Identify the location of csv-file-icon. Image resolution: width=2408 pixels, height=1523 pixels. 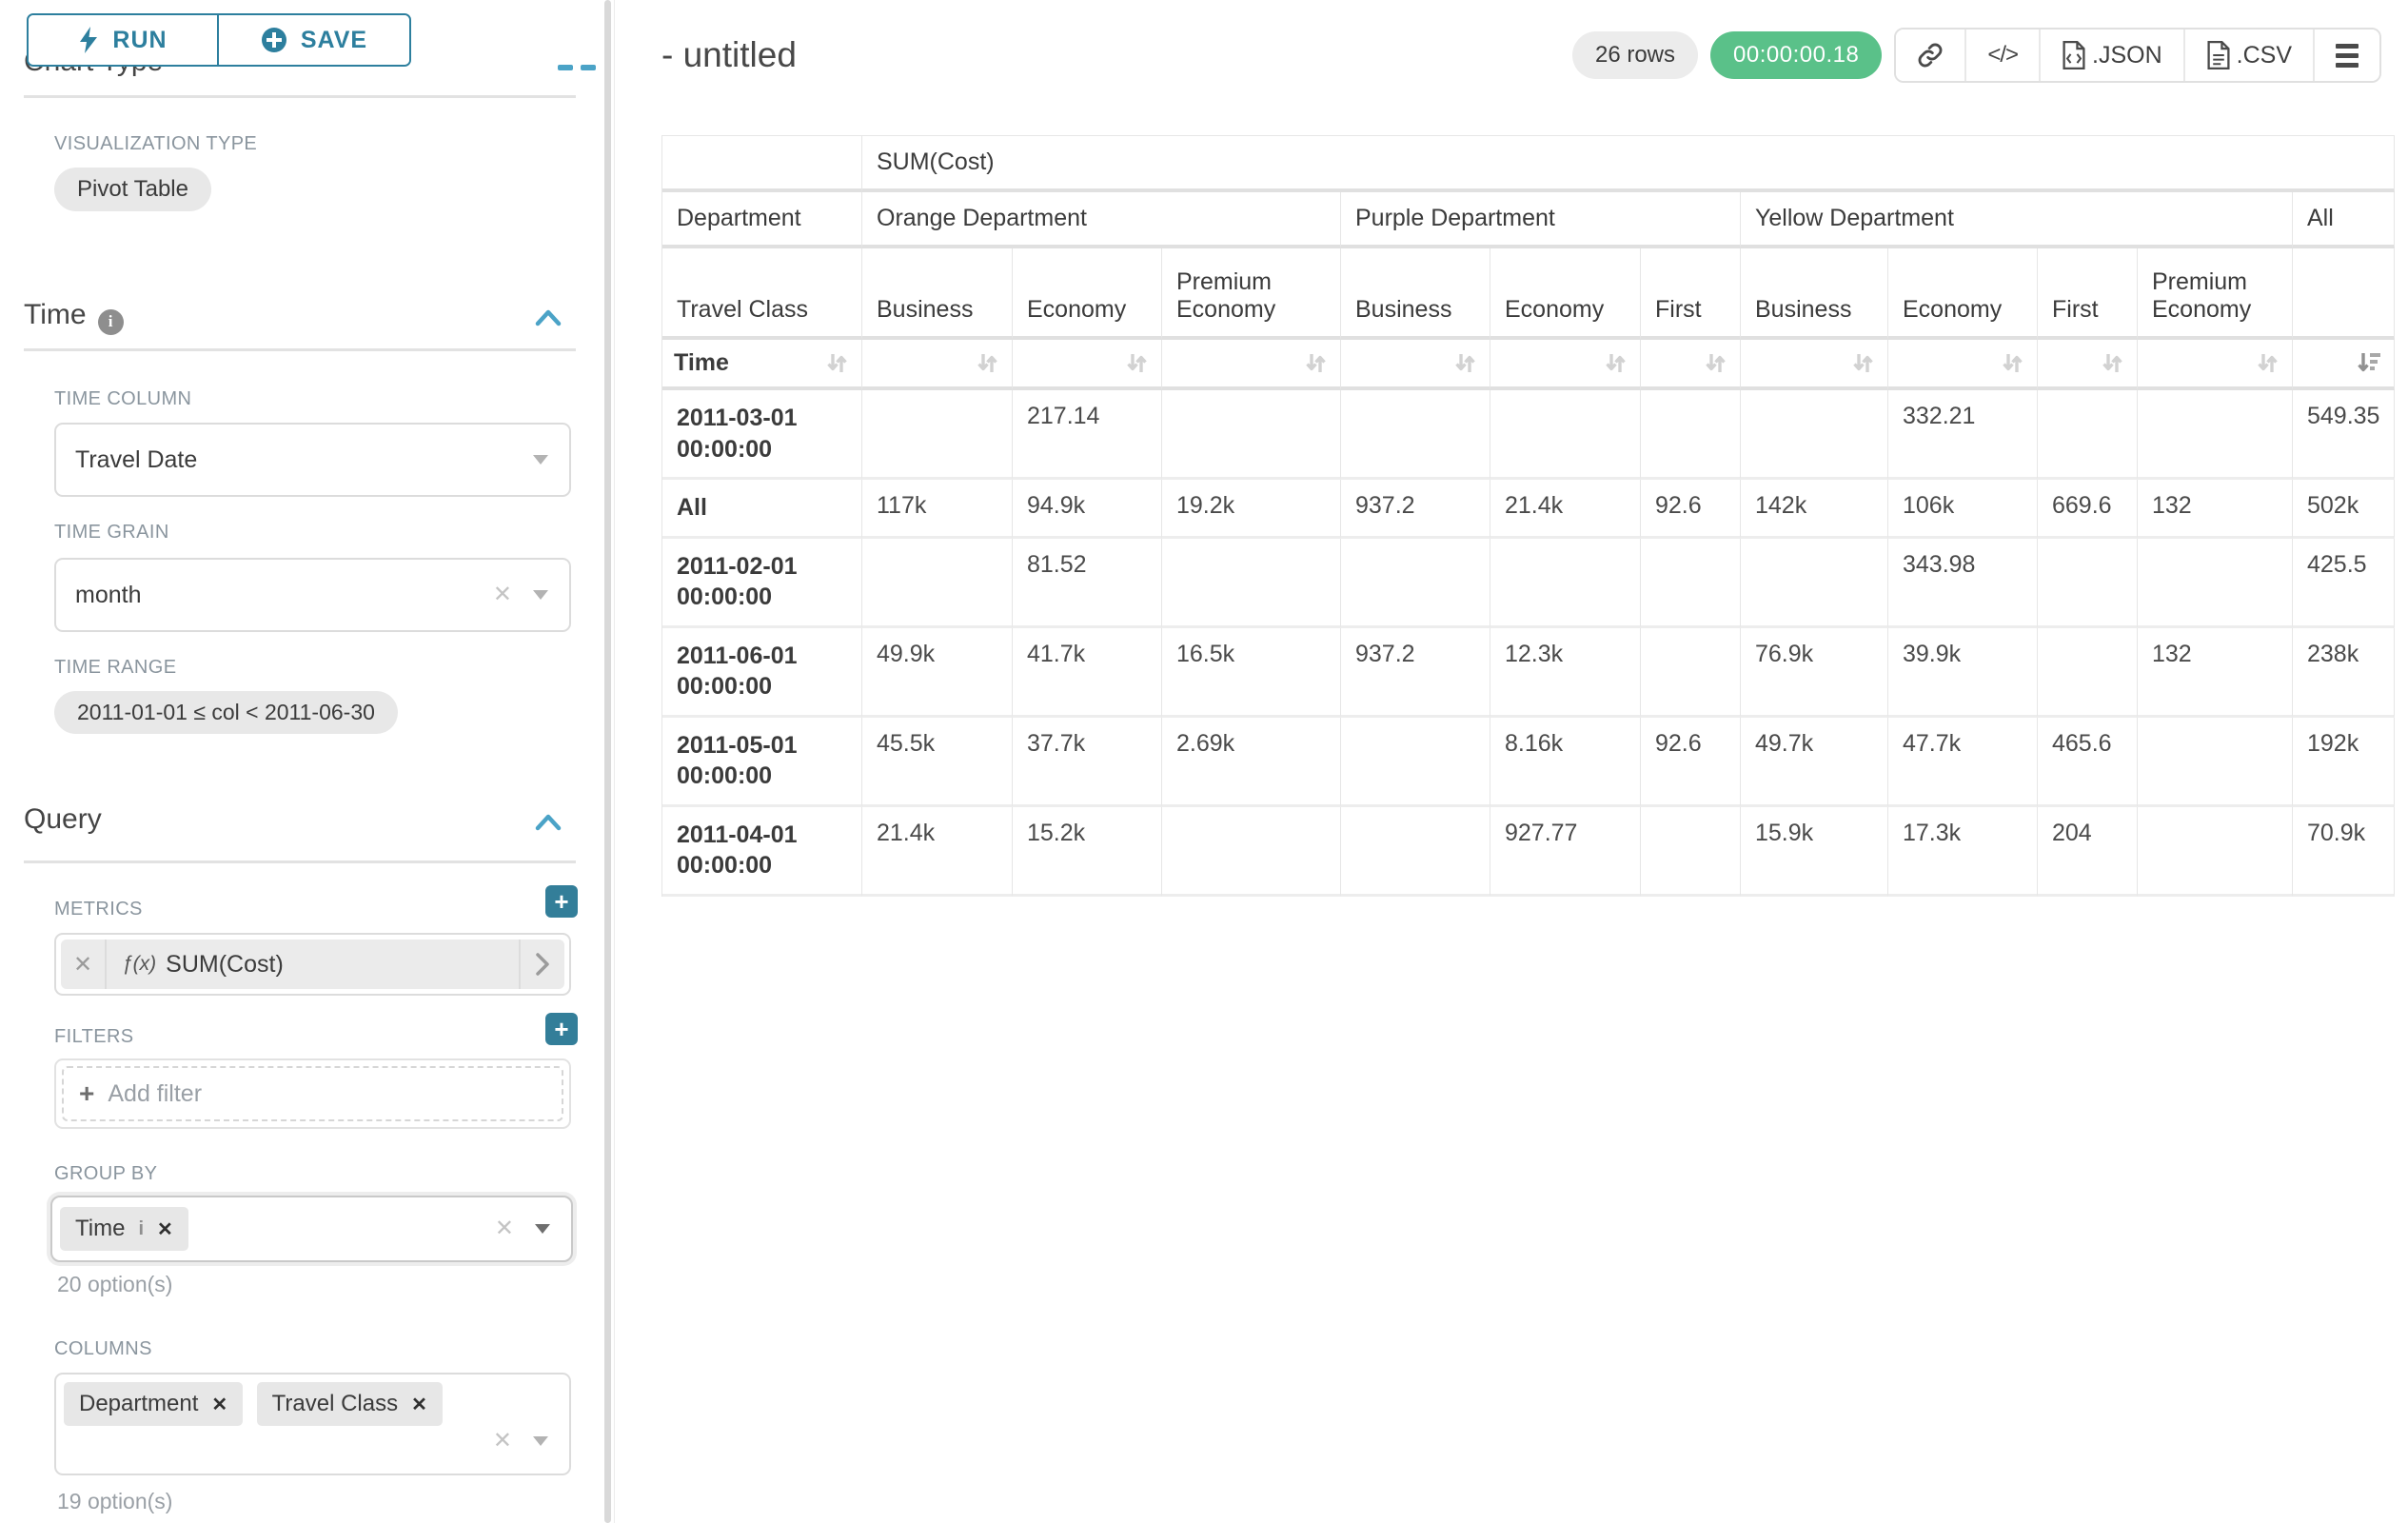
(2218, 55).